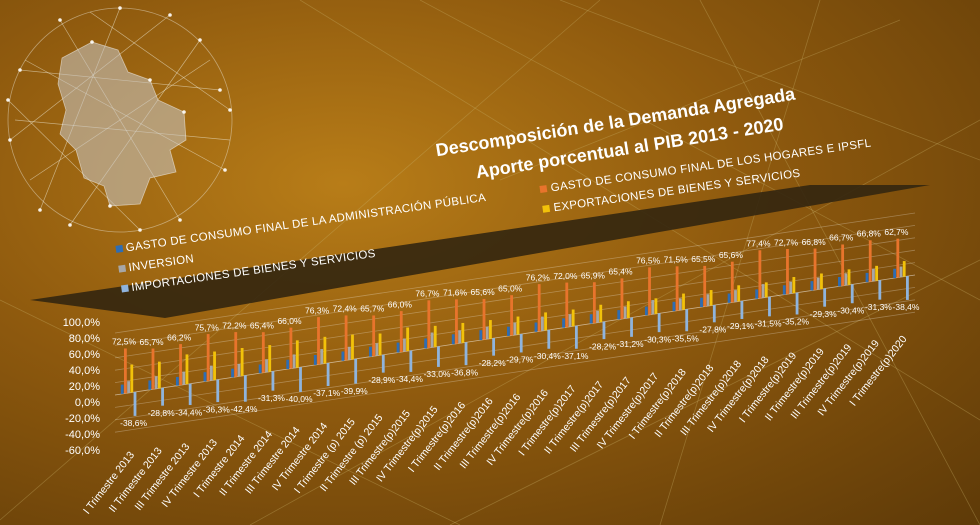 This screenshot has height=525, width=980. I want to click on data-label-importaciones: -28,8%, so click(161, 413).